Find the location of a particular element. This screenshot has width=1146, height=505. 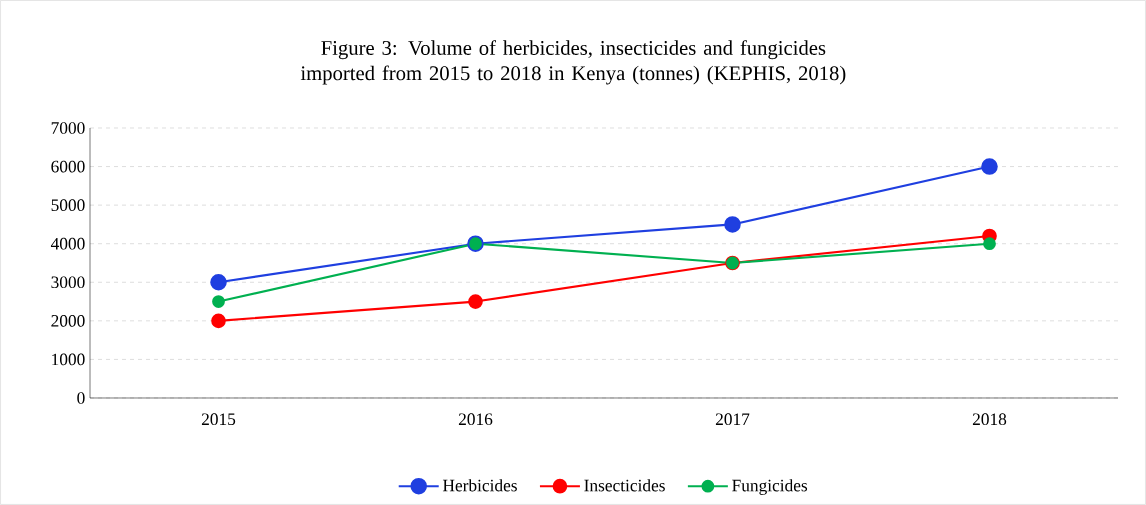

x-tick-label: 2015 is located at coordinates (218, 419).